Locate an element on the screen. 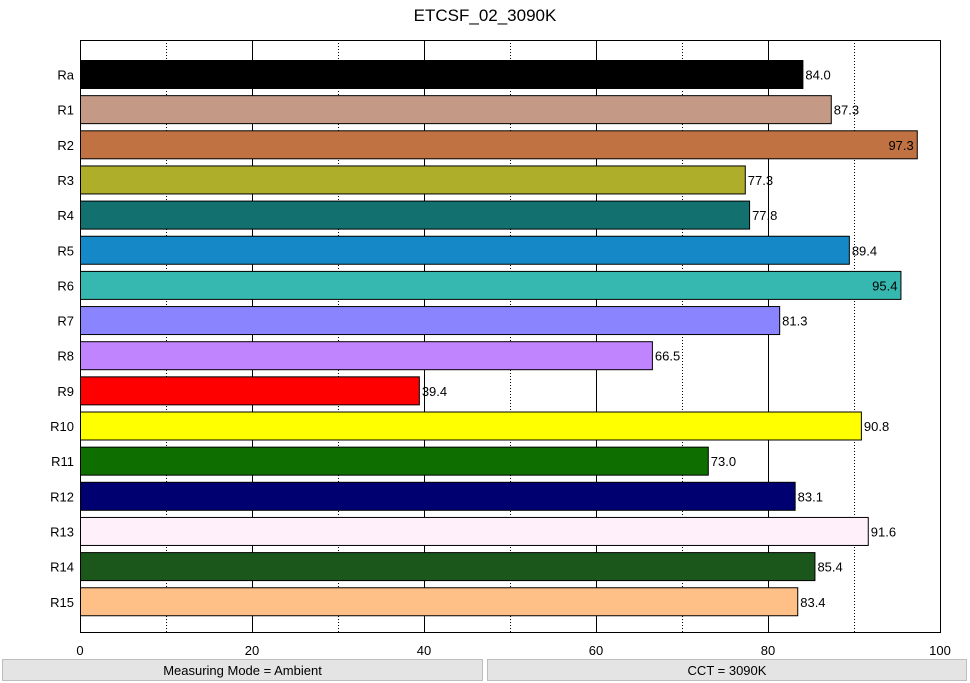  value-label: 77.8 is located at coordinates (764, 215).